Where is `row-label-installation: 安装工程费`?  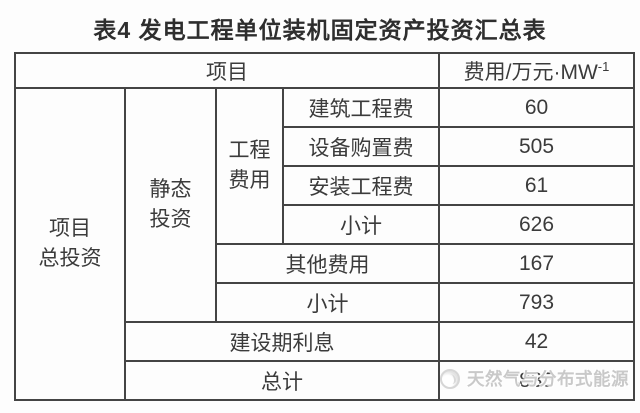 row-label-installation: 安装工程费 is located at coordinates (361, 185).